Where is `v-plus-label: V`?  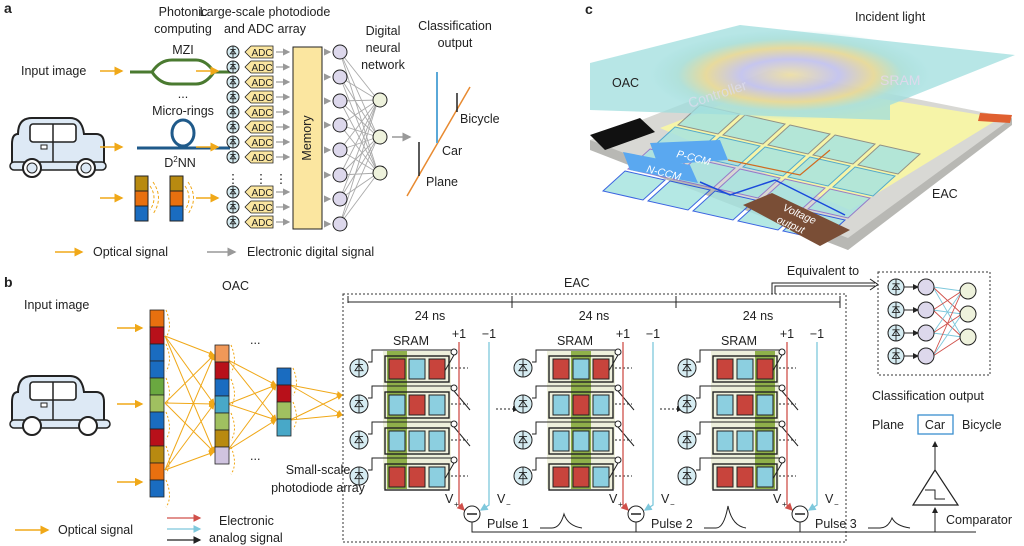 v-plus-label: V is located at coordinates (613, 499).